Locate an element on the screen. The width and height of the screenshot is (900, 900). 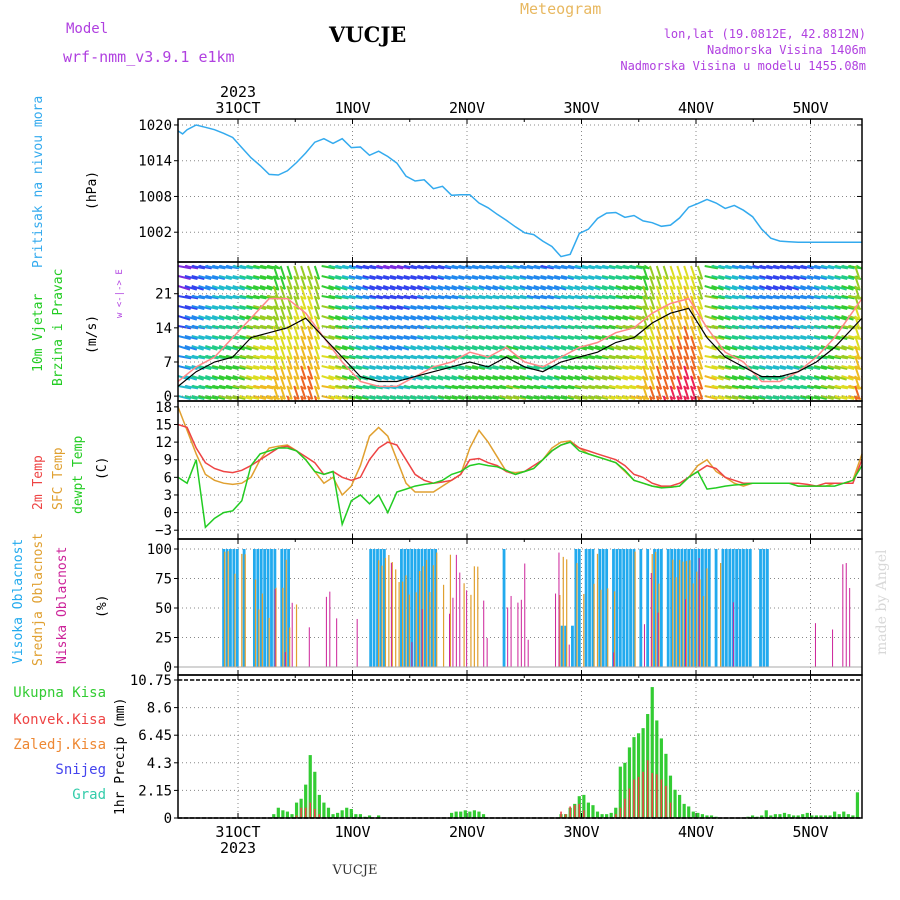
model-label: Model is located at coordinates (87, 29).